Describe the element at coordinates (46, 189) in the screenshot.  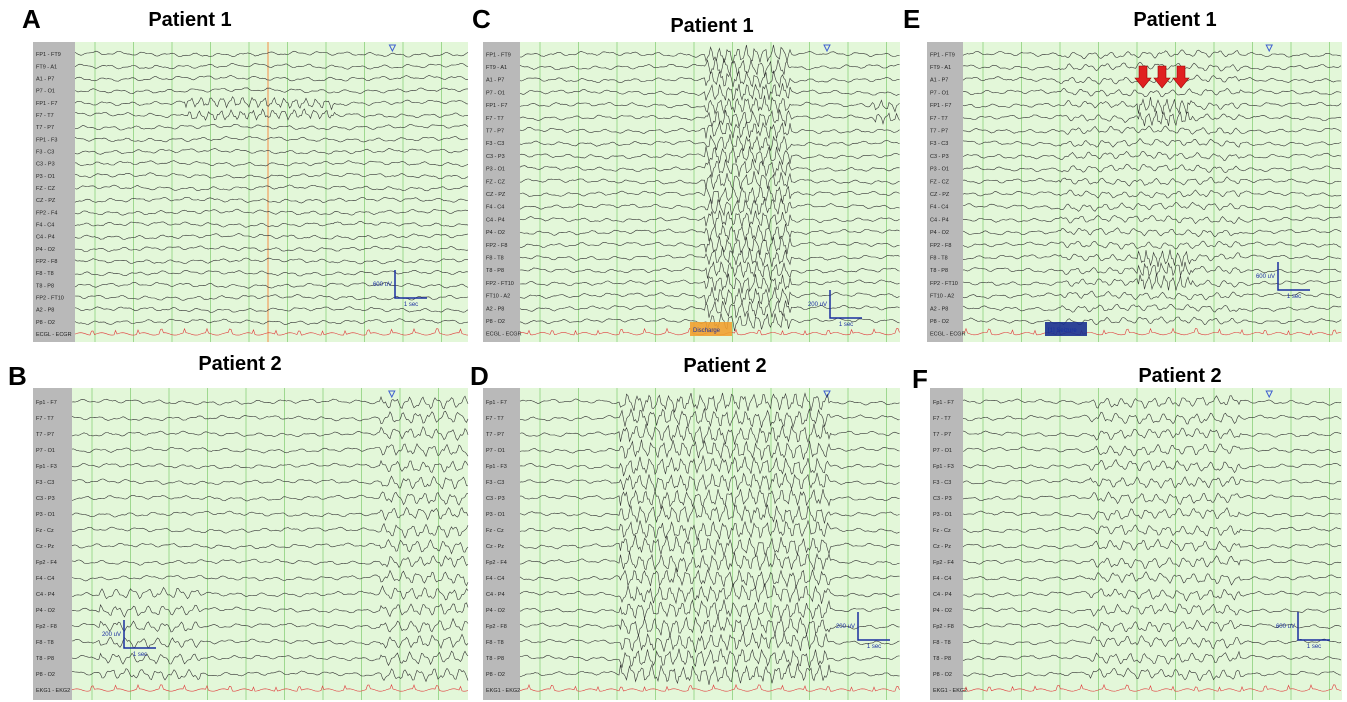
I see `channel-label: FZ - CZ` at that location.